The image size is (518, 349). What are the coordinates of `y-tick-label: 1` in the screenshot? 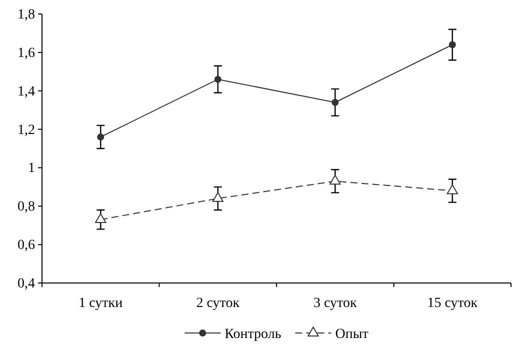 It's located at (31, 168).